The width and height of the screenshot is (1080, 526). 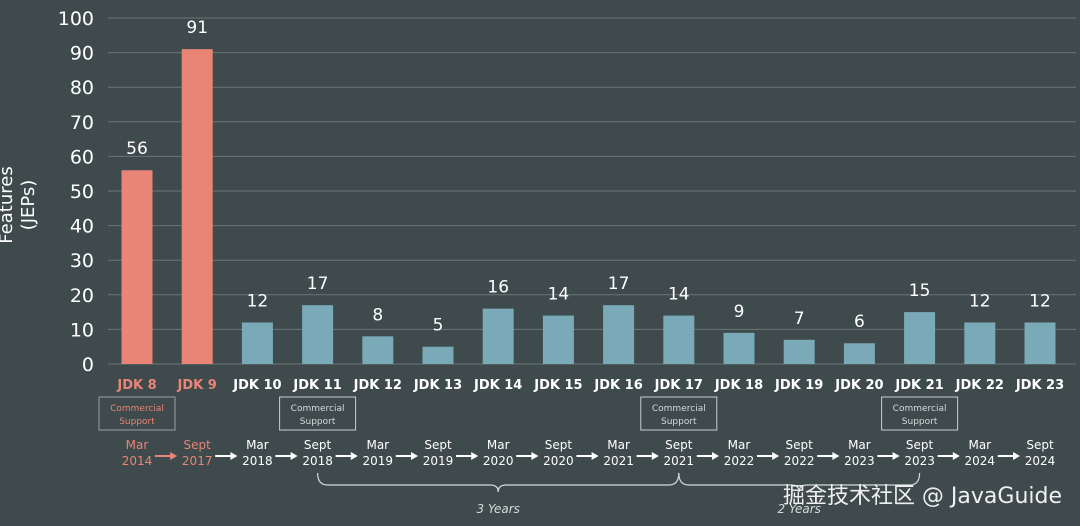 What do you see at coordinates (197, 461) in the screenshot?
I see `release-year: 2017` at bounding box center [197, 461].